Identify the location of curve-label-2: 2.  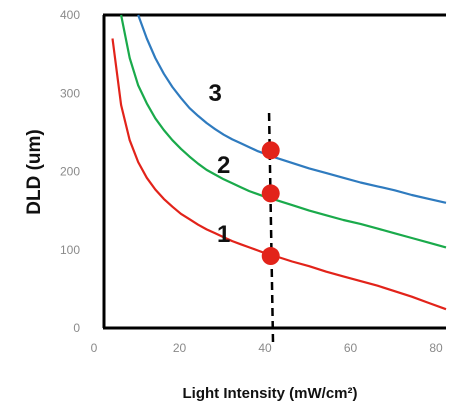
(223, 165).